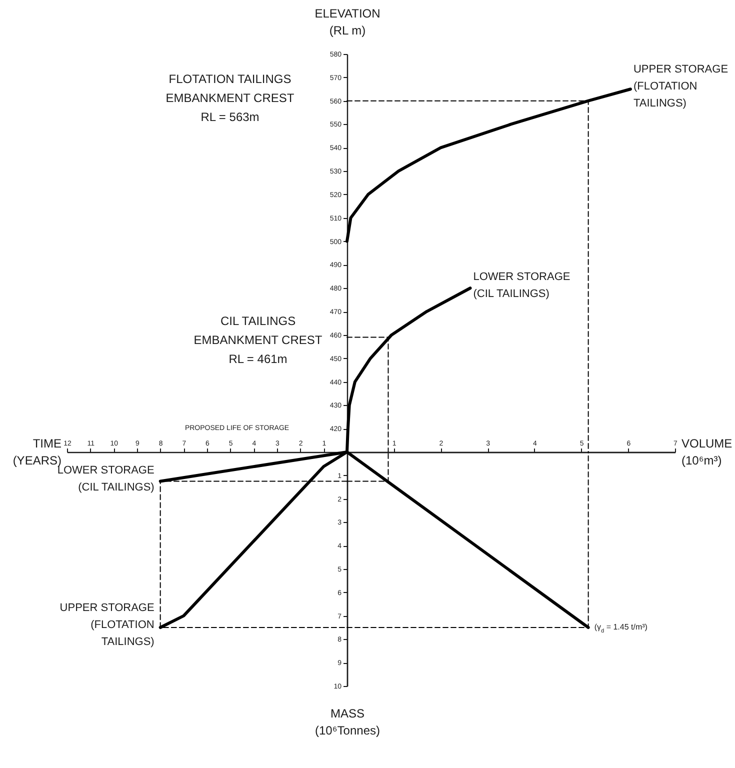  Describe the element at coordinates (707, 452) in the screenshot. I see `x-axis-title: VOLUME (10⁶m³)` at that location.